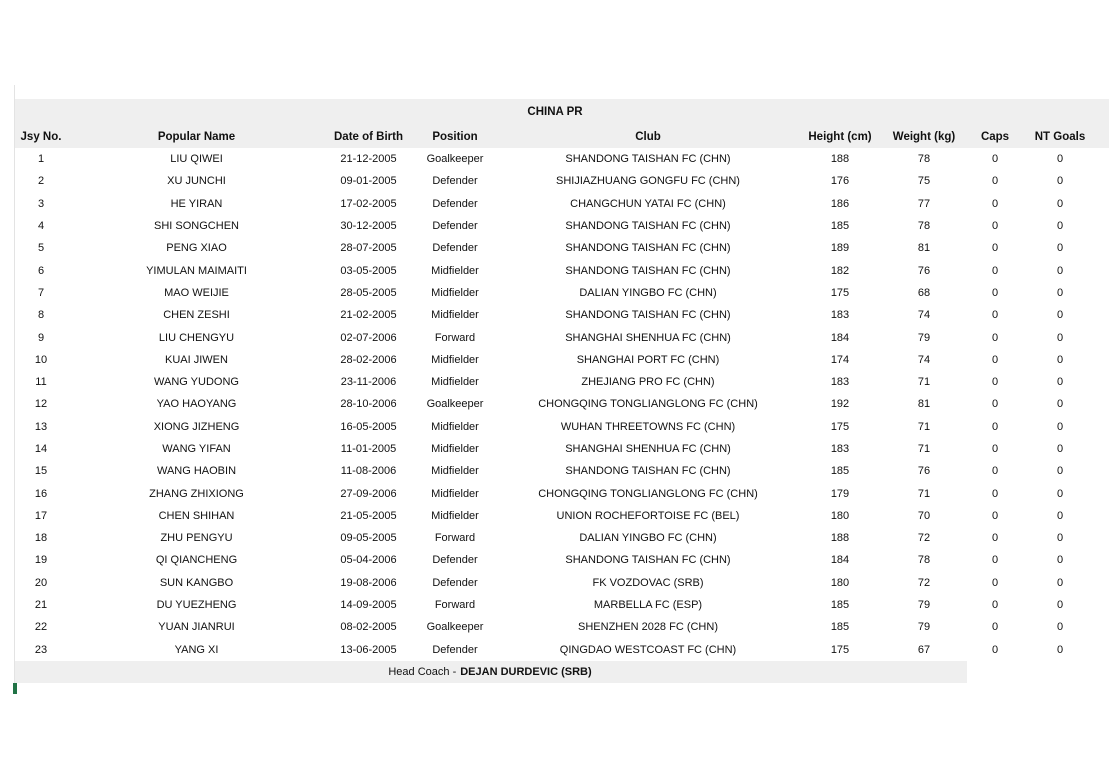  Describe the element at coordinates (368, 426) in the screenshot. I see `cell-dob: 16-05-2005` at that location.